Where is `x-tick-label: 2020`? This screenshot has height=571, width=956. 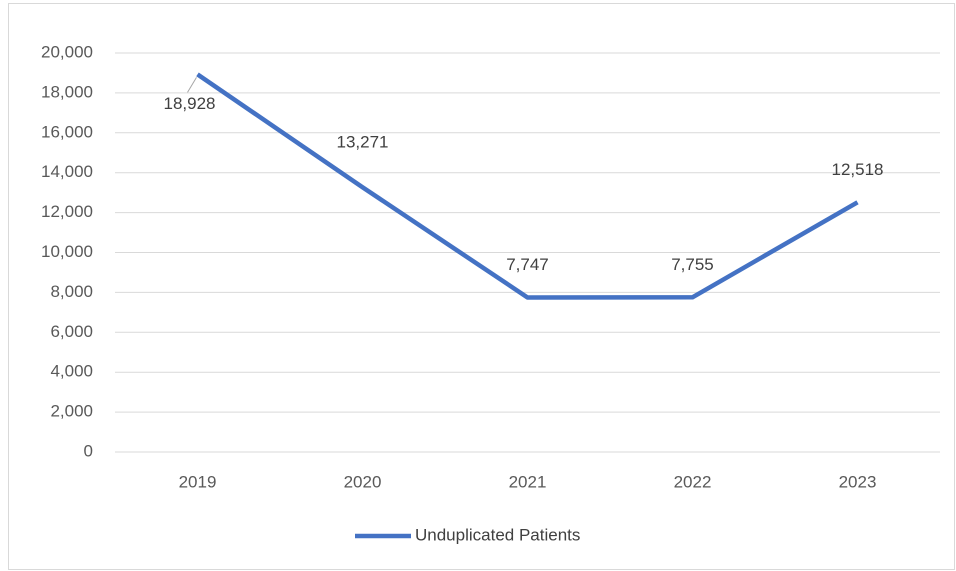
x-tick-label: 2020 is located at coordinates (363, 481).